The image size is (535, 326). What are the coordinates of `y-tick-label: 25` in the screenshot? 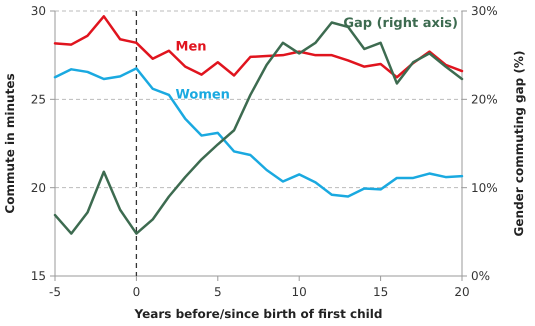 It's located at (38, 99).